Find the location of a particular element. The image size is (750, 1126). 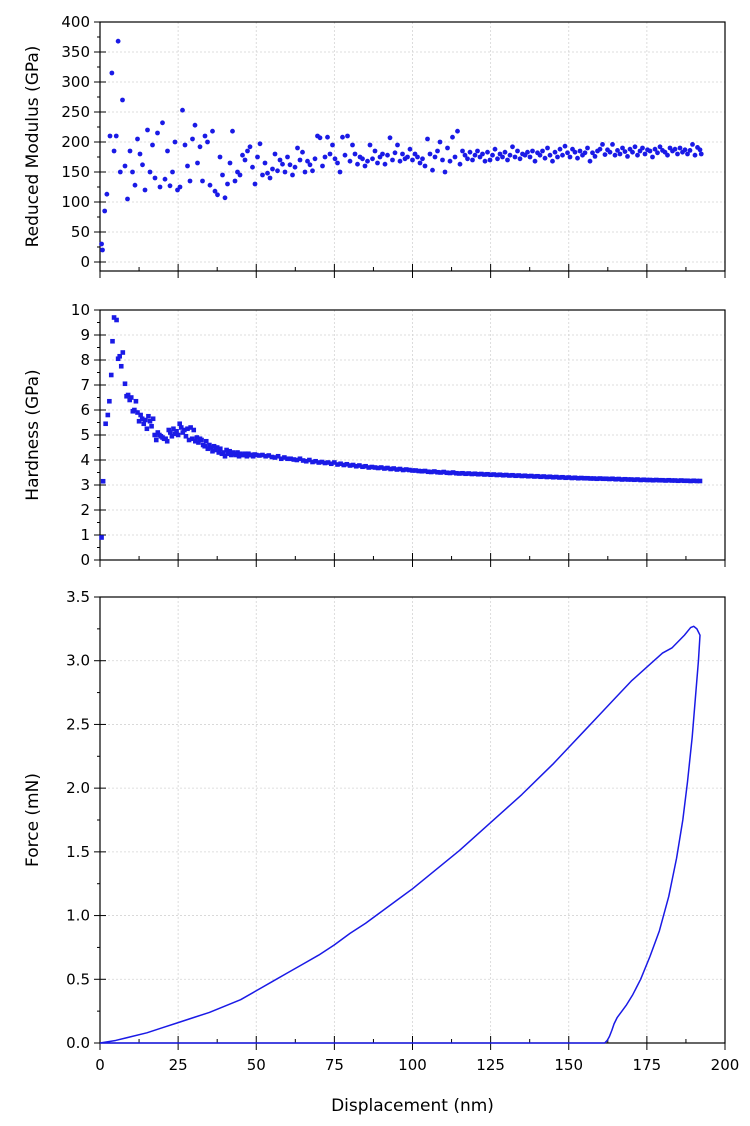

x-tick-label: 200 is located at coordinates (725, 1065).